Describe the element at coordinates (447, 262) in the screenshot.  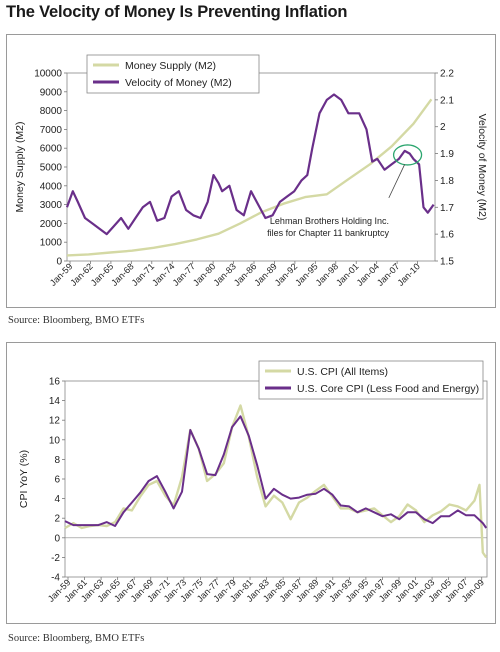
I see `y2-tick-label: 1.5` at that location.